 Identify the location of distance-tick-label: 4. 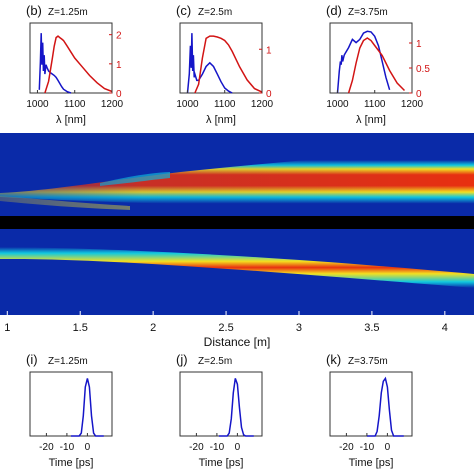
(445, 328).